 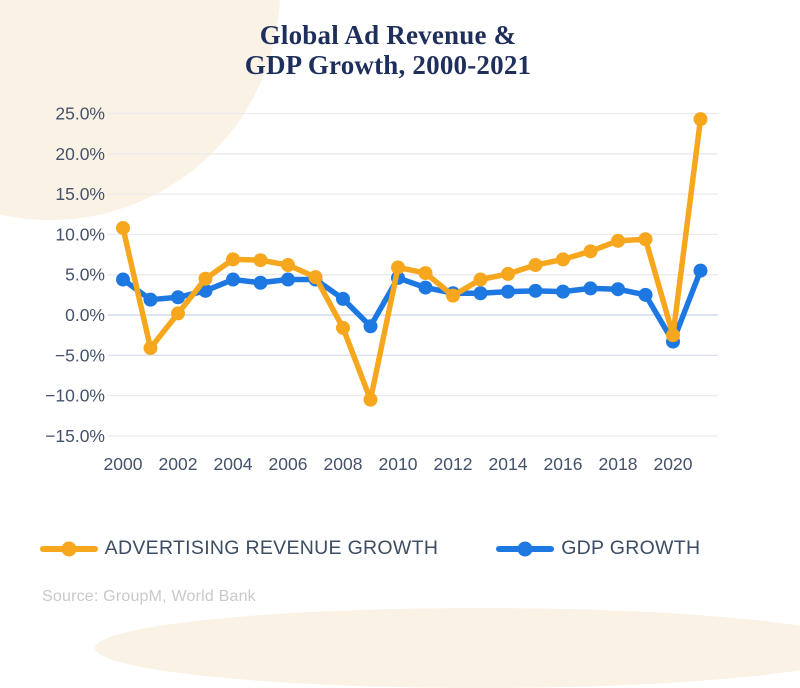 What do you see at coordinates (700, 119) in the screenshot?
I see `data-point-advertising-revenue-growth-2021` at bounding box center [700, 119].